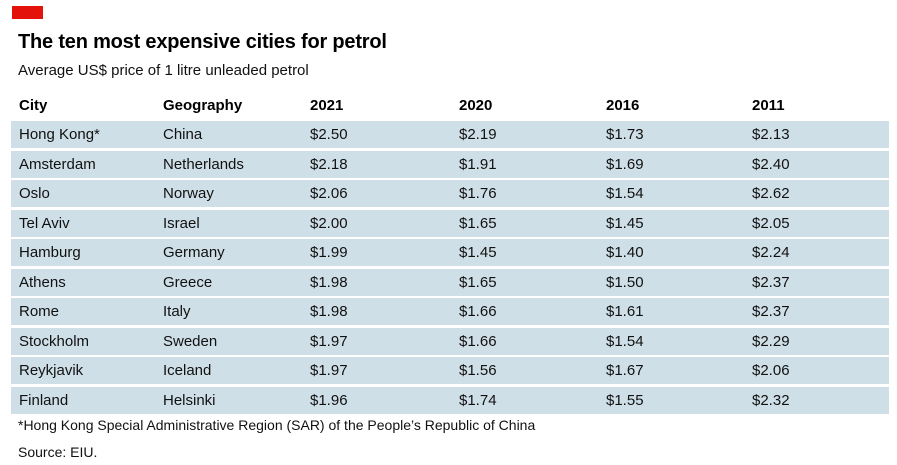 The image size is (897, 465). Describe the element at coordinates (188, 282) in the screenshot. I see `table-cell: Greece` at that location.